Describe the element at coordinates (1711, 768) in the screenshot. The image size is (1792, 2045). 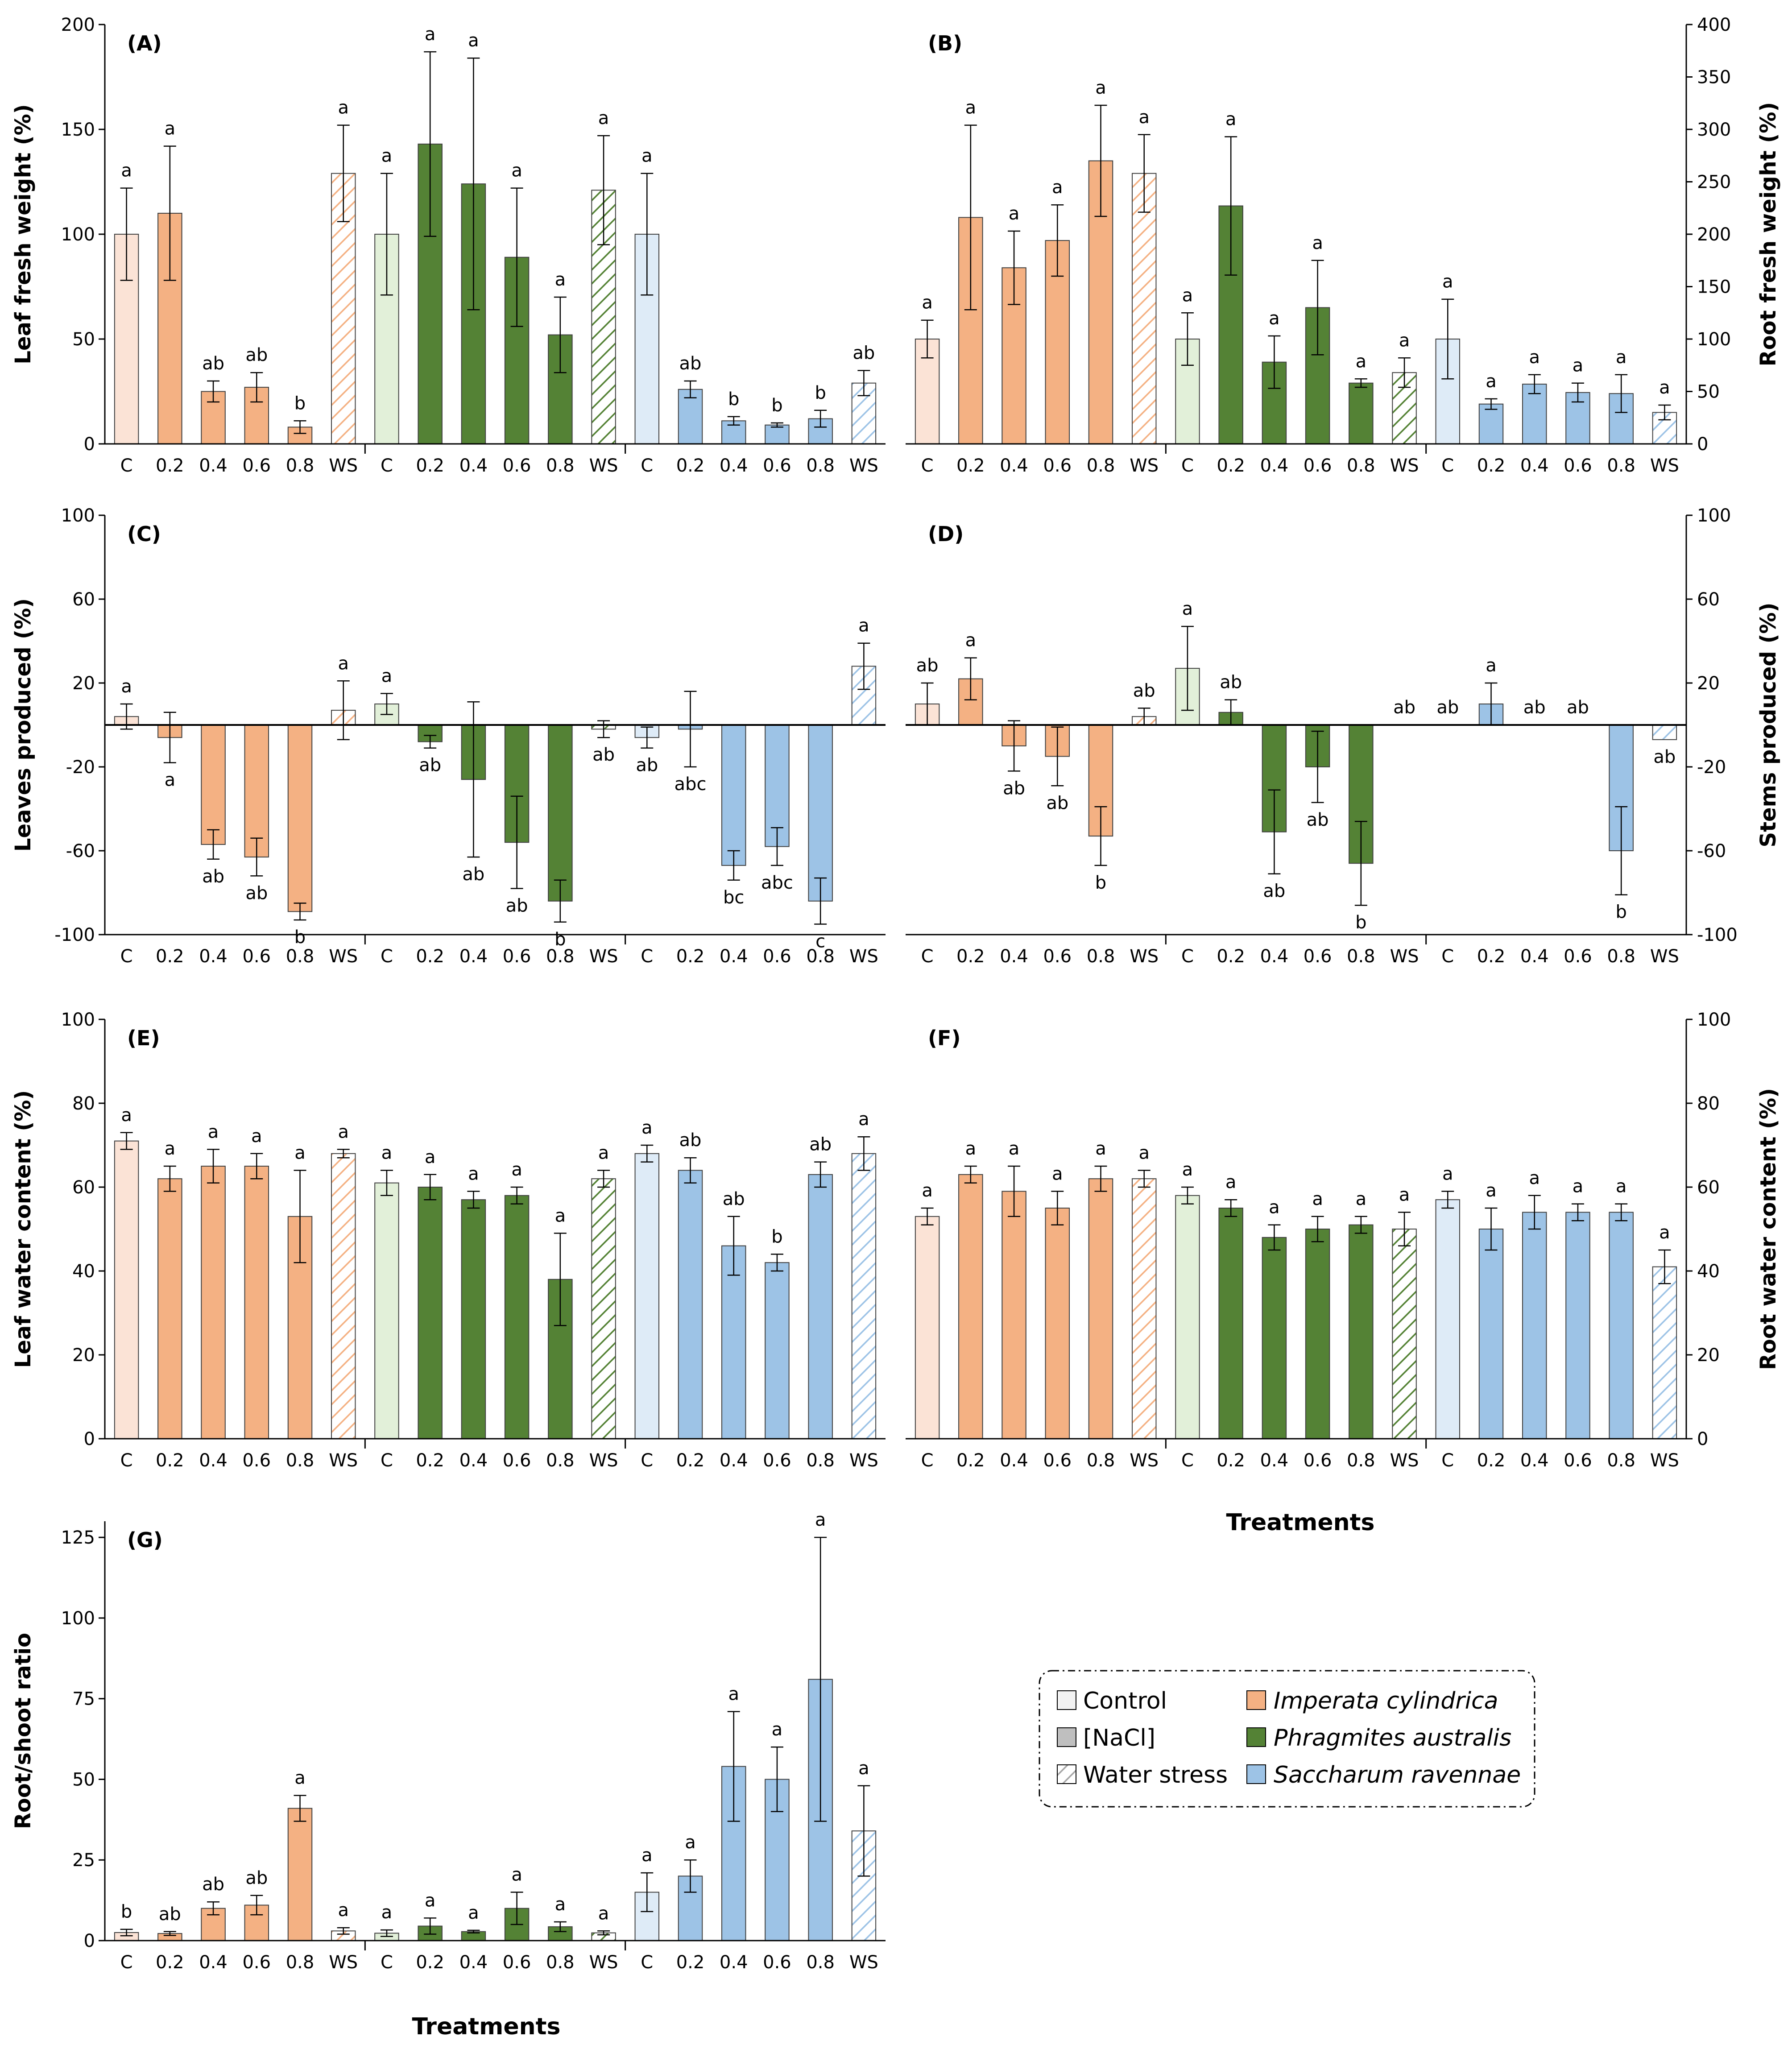
I see `y-tick-label-d-2: -20` at that location.